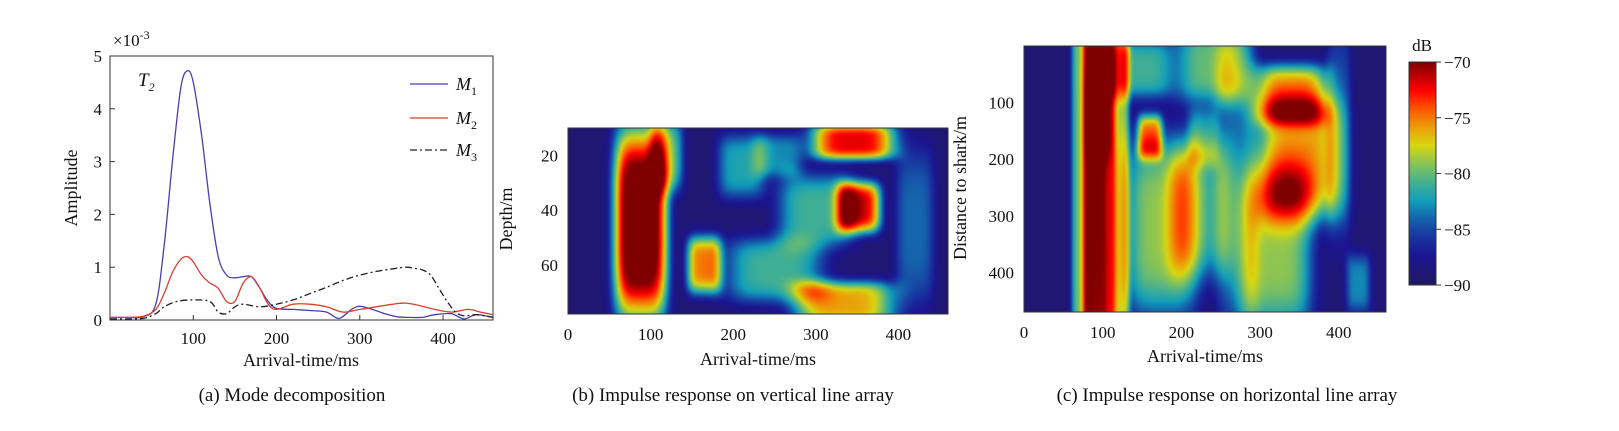 Image resolution: width=1619 pixels, height=431 pixels. Describe the element at coordinates (1002, 103) in the screenshot. I see `panel-c-y-tick-label: 100` at that location.